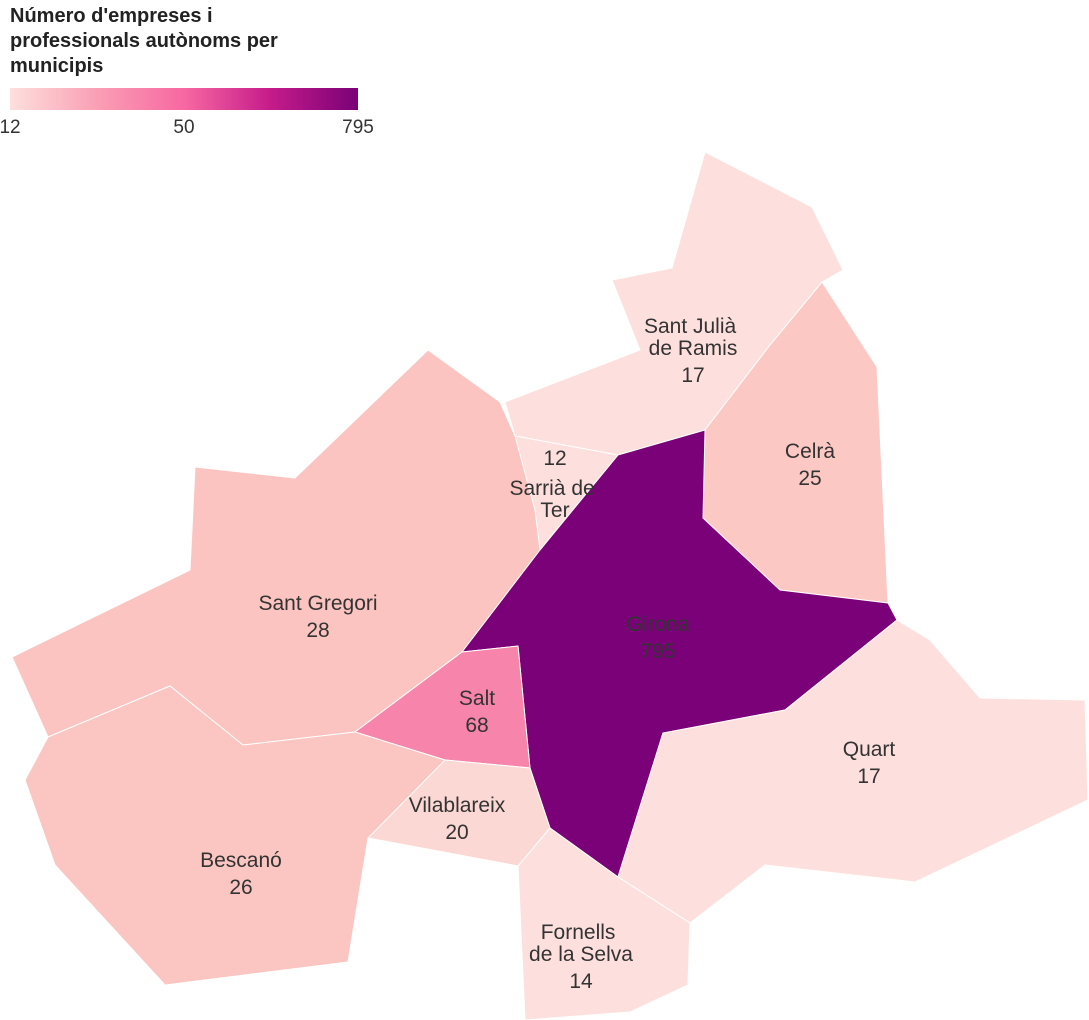 The height and width of the screenshot is (1020, 1089). Describe the element at coordinates (10, 127) in the screenshot. I see `legend-tick-label: 12` at that location.